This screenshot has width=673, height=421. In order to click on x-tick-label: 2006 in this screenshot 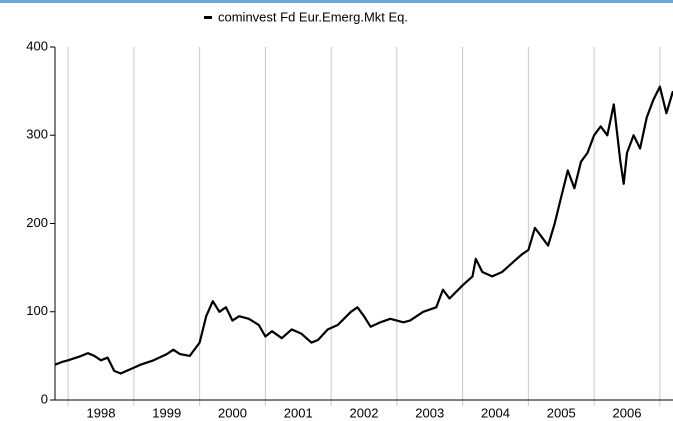, I will do `click(627, 412)`.